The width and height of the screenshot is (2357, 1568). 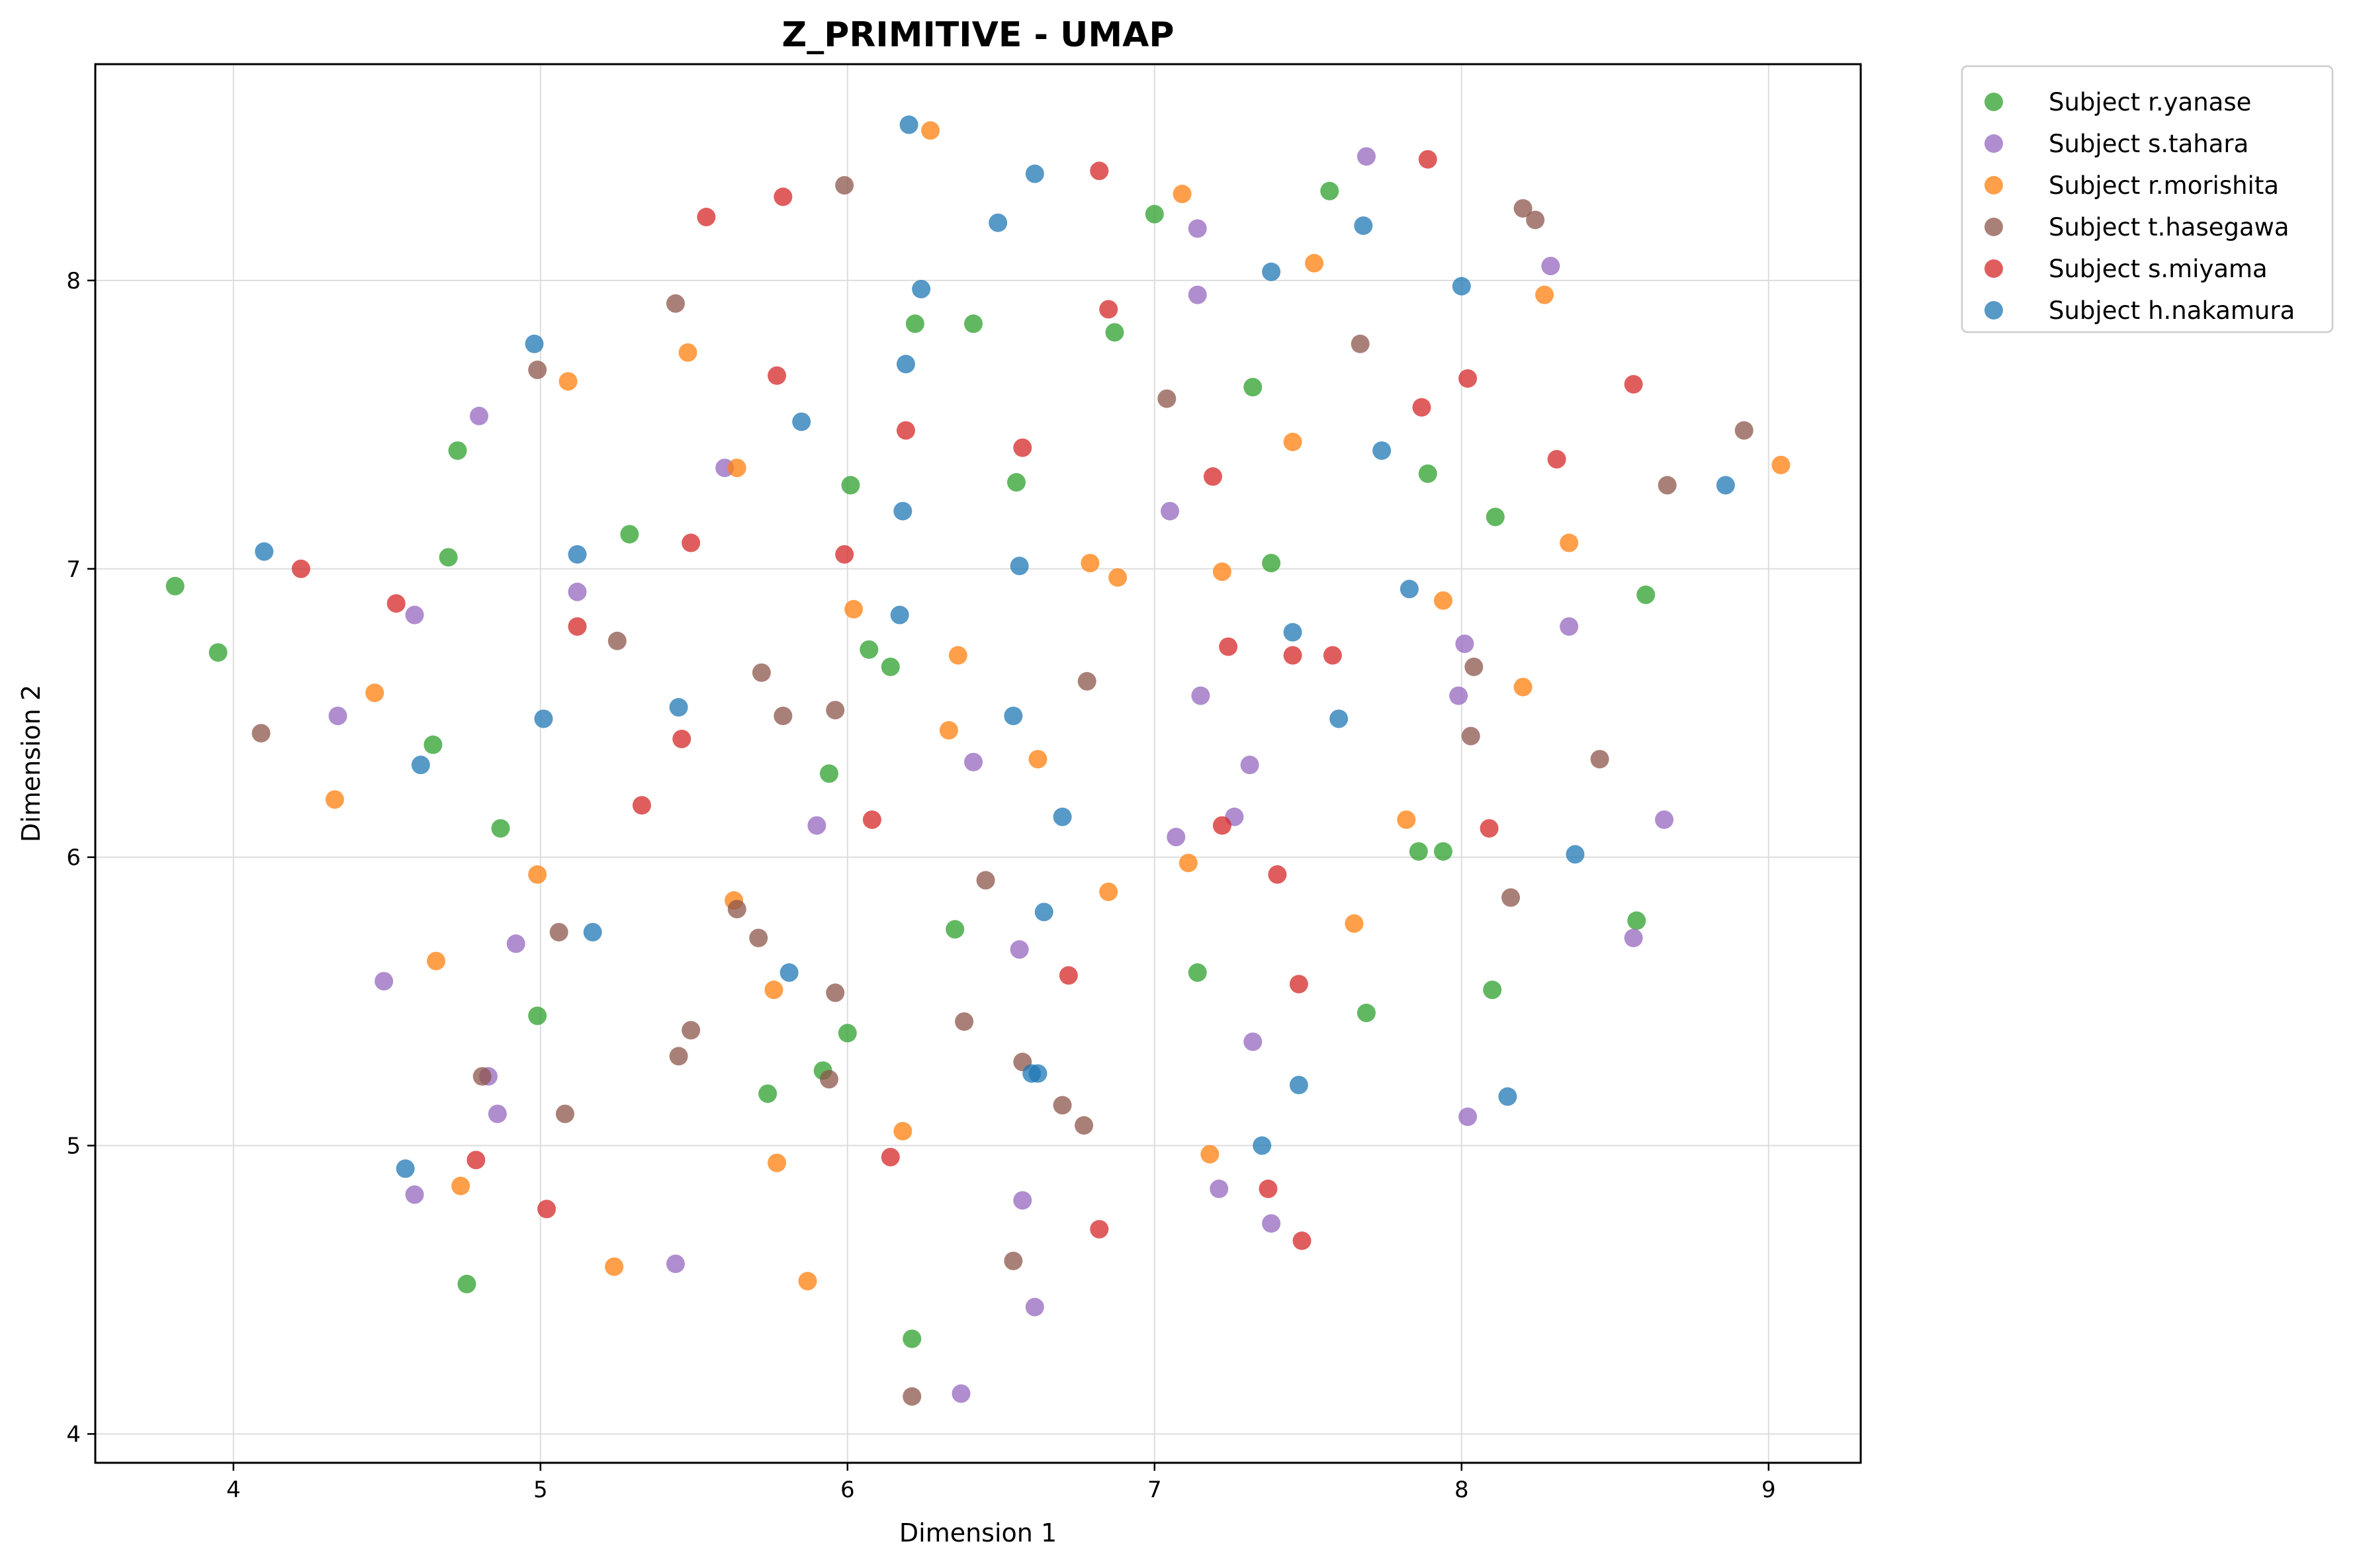 What do you see at coordinates (847, 1490) in the screenshot?
I see `x-tick-label: 6` at bounding box center [847, 1490].